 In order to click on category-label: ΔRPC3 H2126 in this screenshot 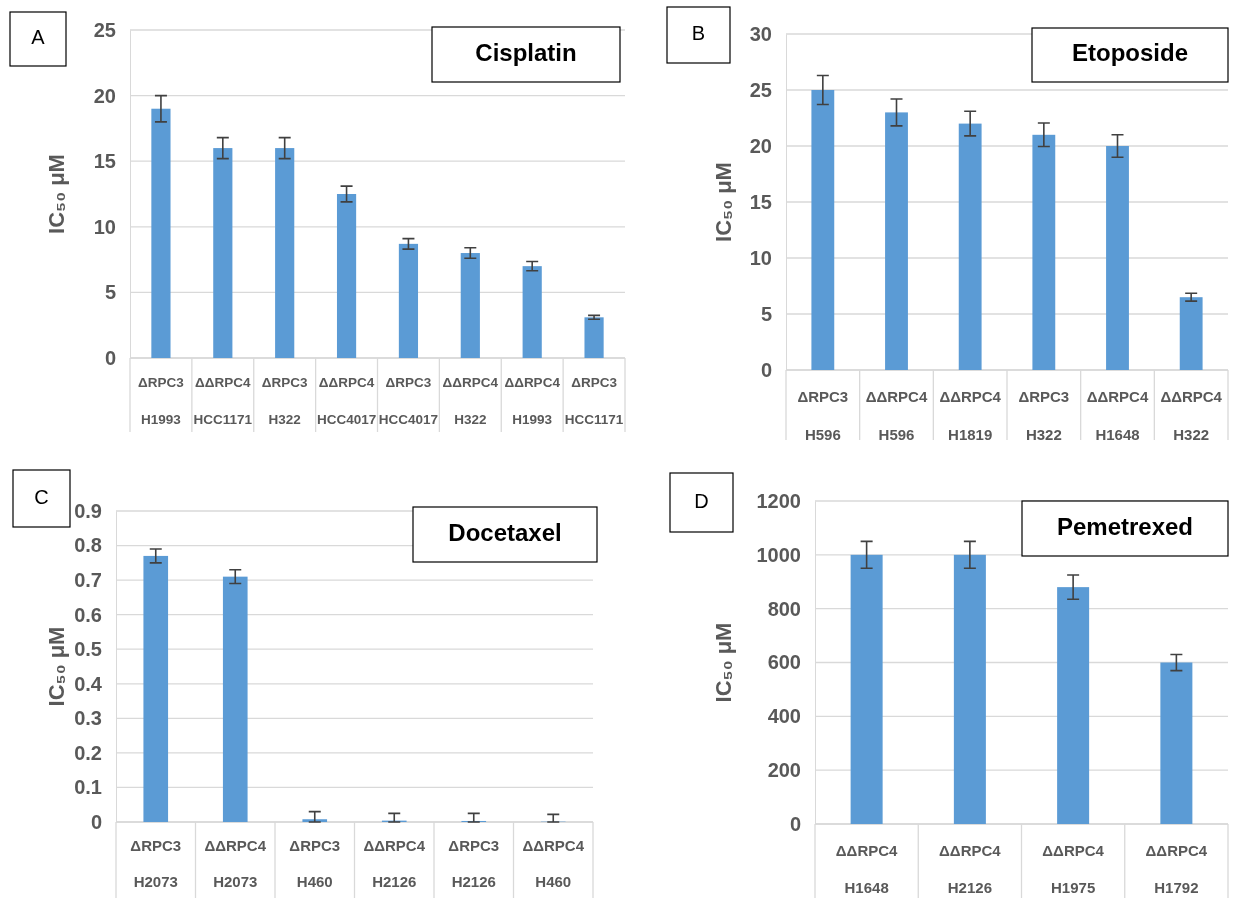, I will do `click(474, 863)`.